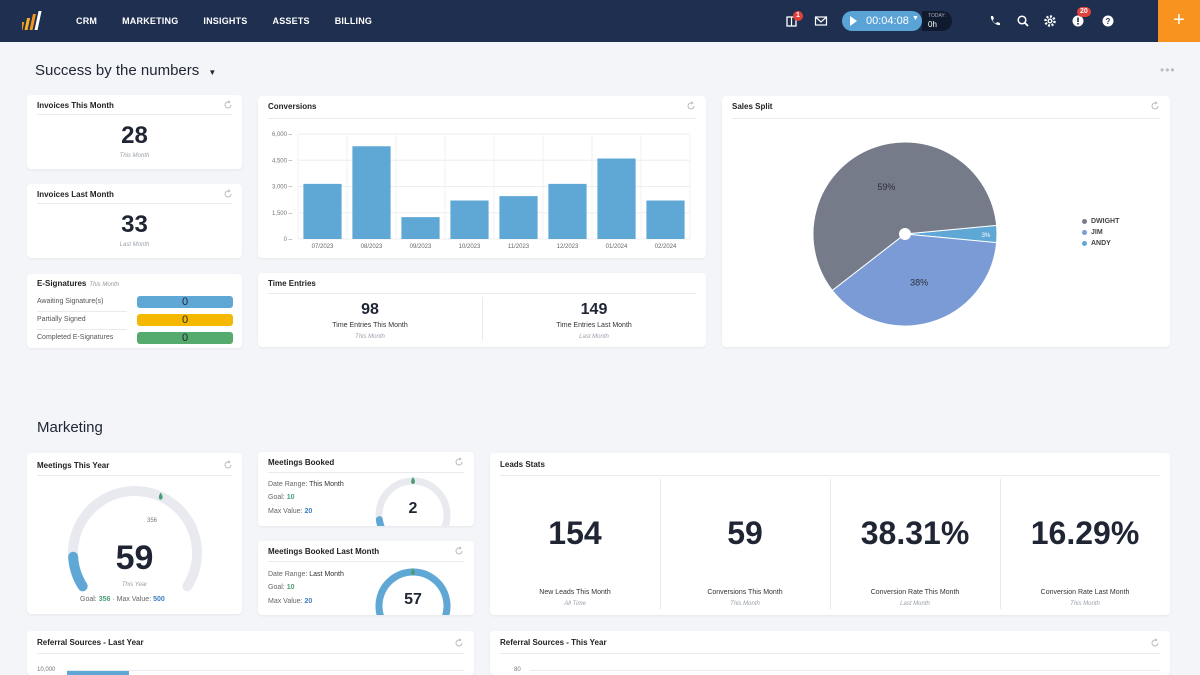 The width and height of the screenshot is (1200, 675). What do you see at coordinates (594, 325) in the screenshot?
I see `stat-label: Time Entries Last Month` at bounding box center [594, 325].